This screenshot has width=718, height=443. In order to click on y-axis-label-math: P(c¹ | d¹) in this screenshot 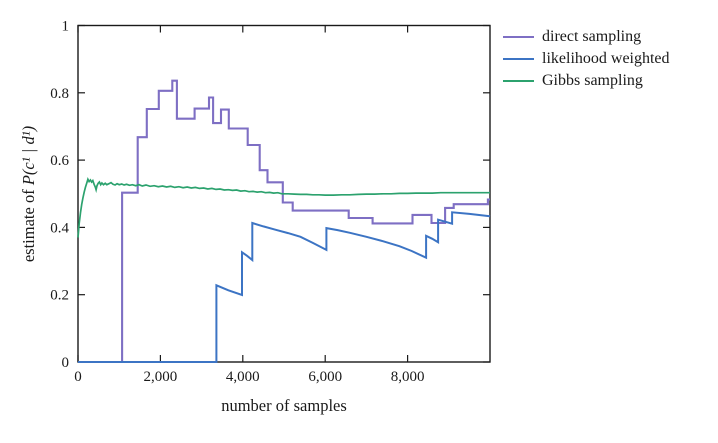, I will do `click(28, 155)`.